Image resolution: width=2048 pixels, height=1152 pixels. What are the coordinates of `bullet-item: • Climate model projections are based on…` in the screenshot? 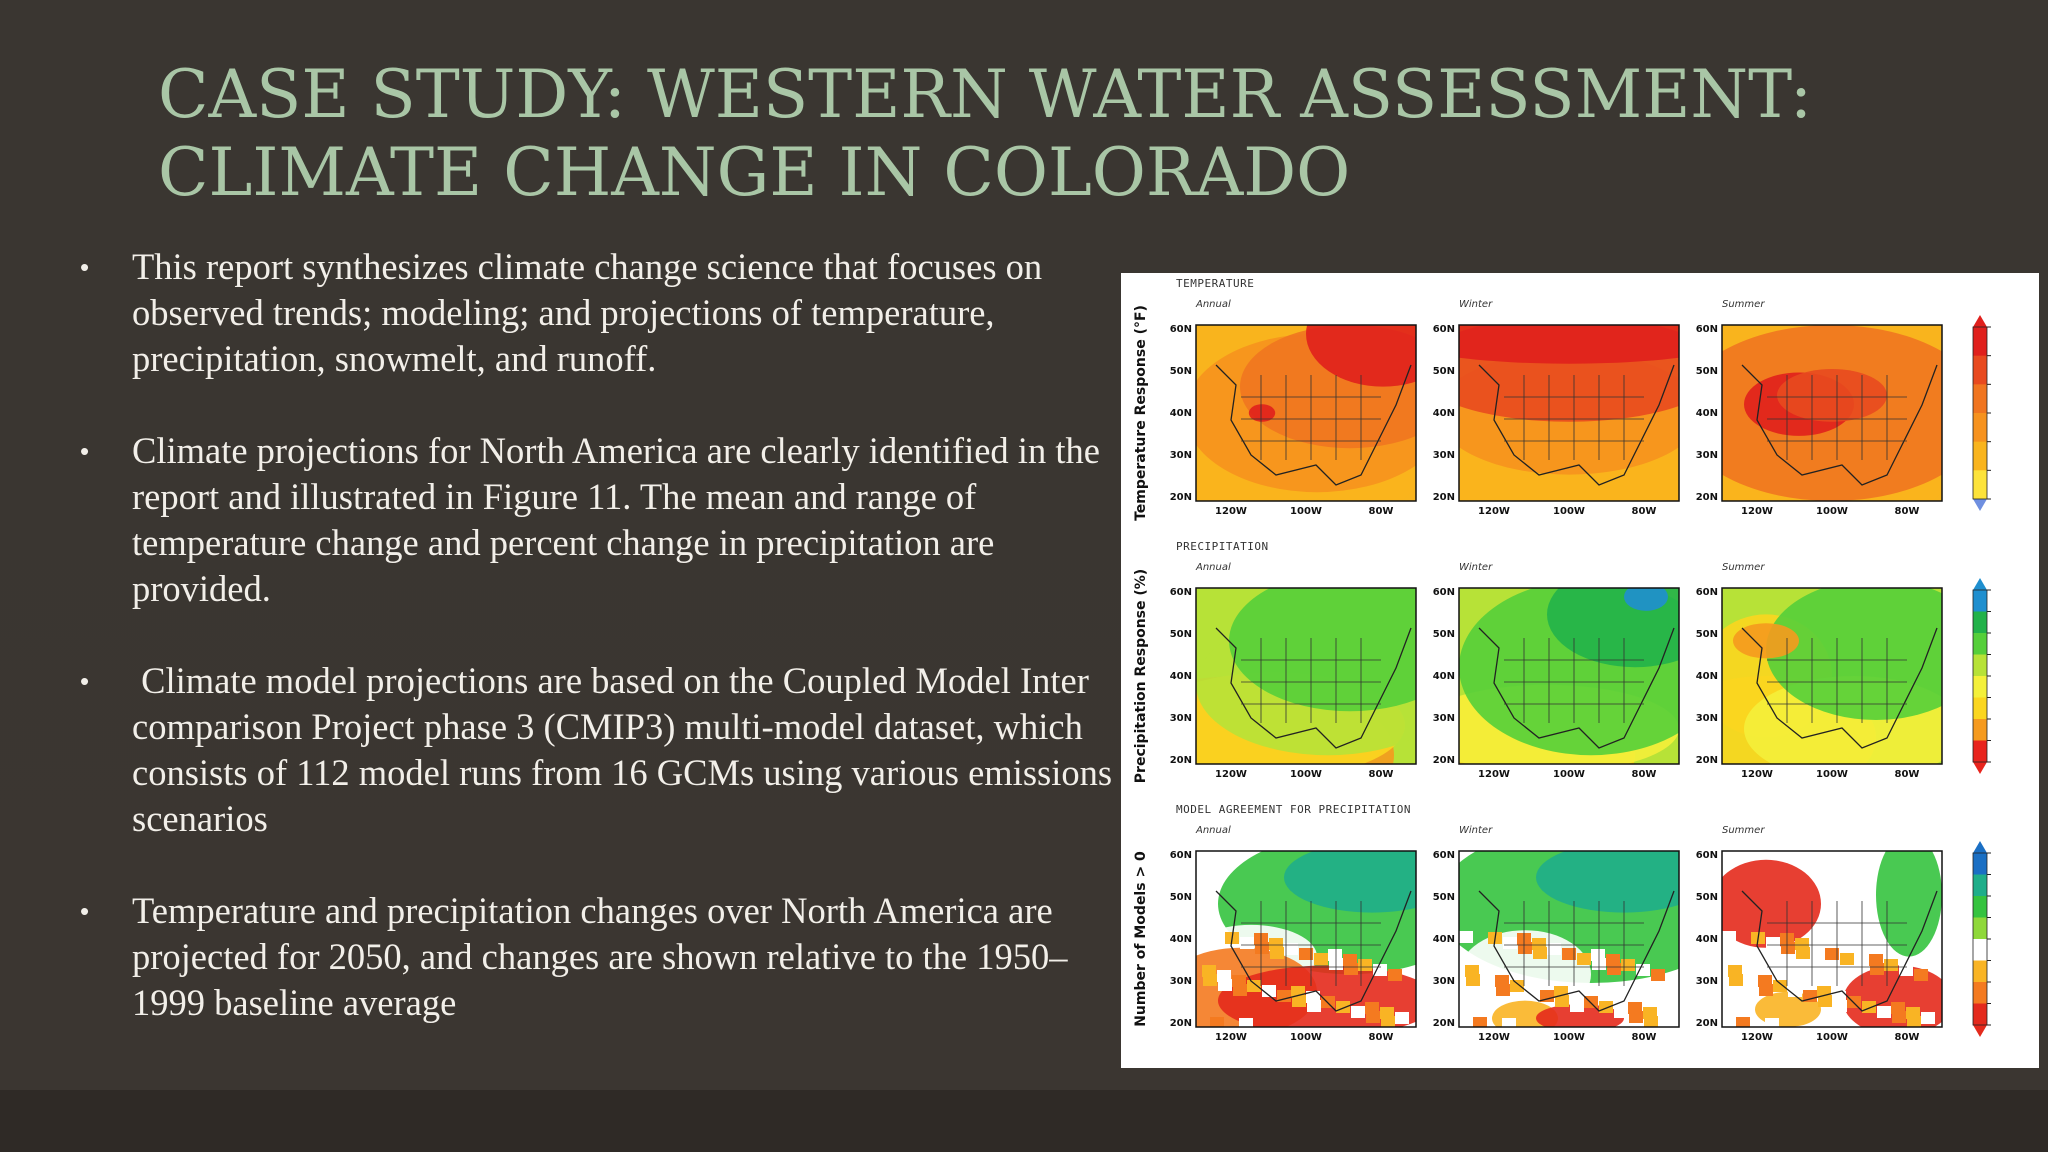 It's located at (600, 750).